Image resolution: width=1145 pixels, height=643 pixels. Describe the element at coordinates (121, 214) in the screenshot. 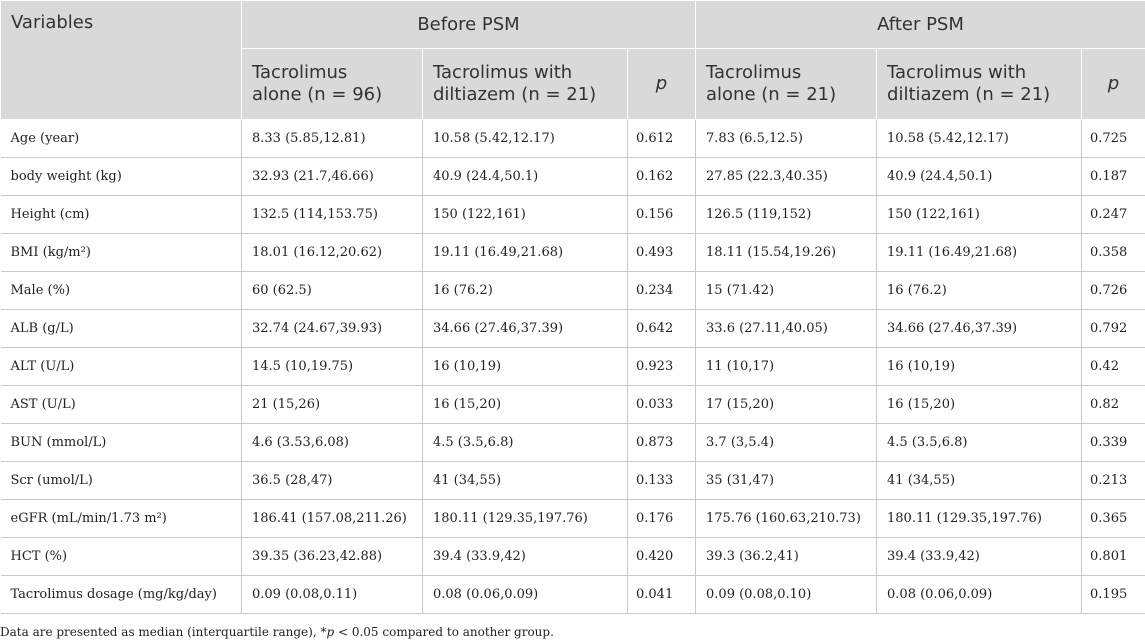

I see `cell-variable: Height (cm)` at that location.